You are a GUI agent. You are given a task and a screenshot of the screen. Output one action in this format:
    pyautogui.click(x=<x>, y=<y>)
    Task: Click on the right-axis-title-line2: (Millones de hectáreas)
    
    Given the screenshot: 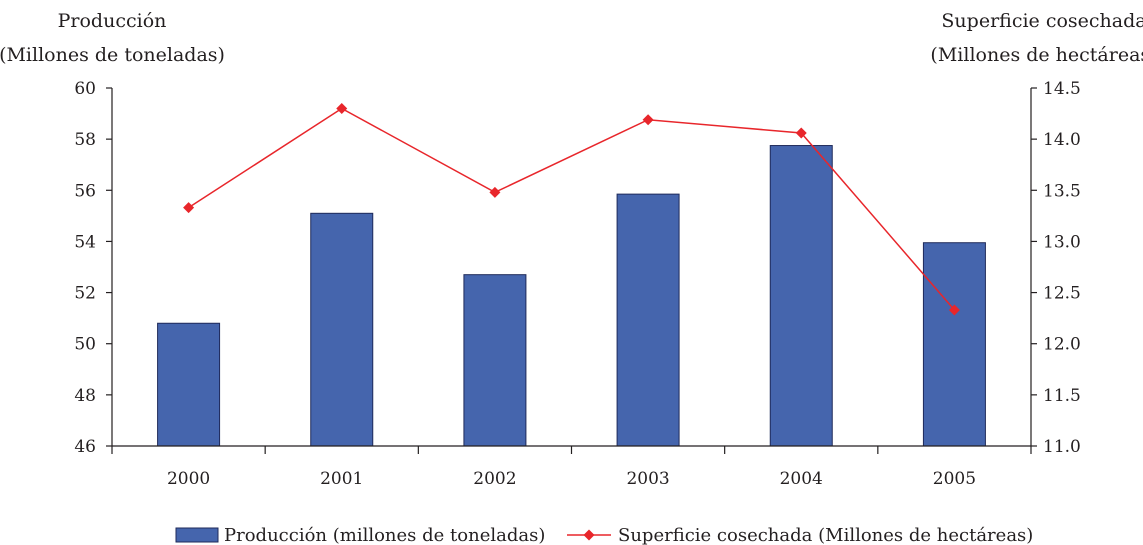 What is the action you would take?
    pyautogui.click(x=1036, y=55)
    